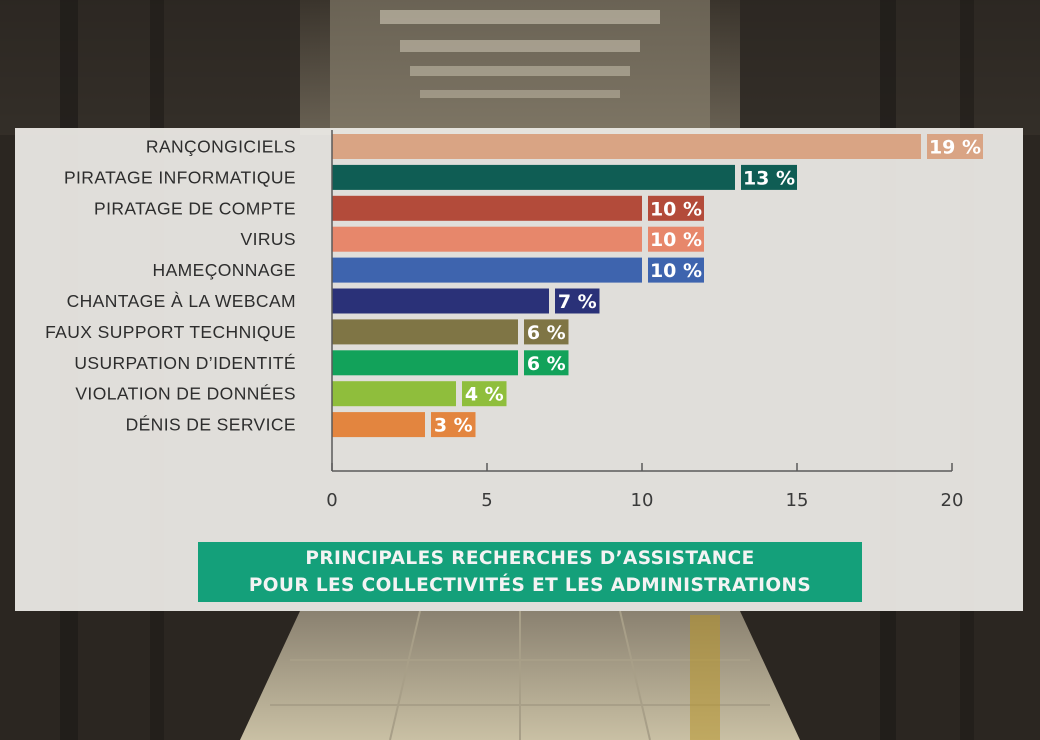 This screenshot has height=740, width=1040. I want to click on bar-rancongiciels, so click(626, 146).